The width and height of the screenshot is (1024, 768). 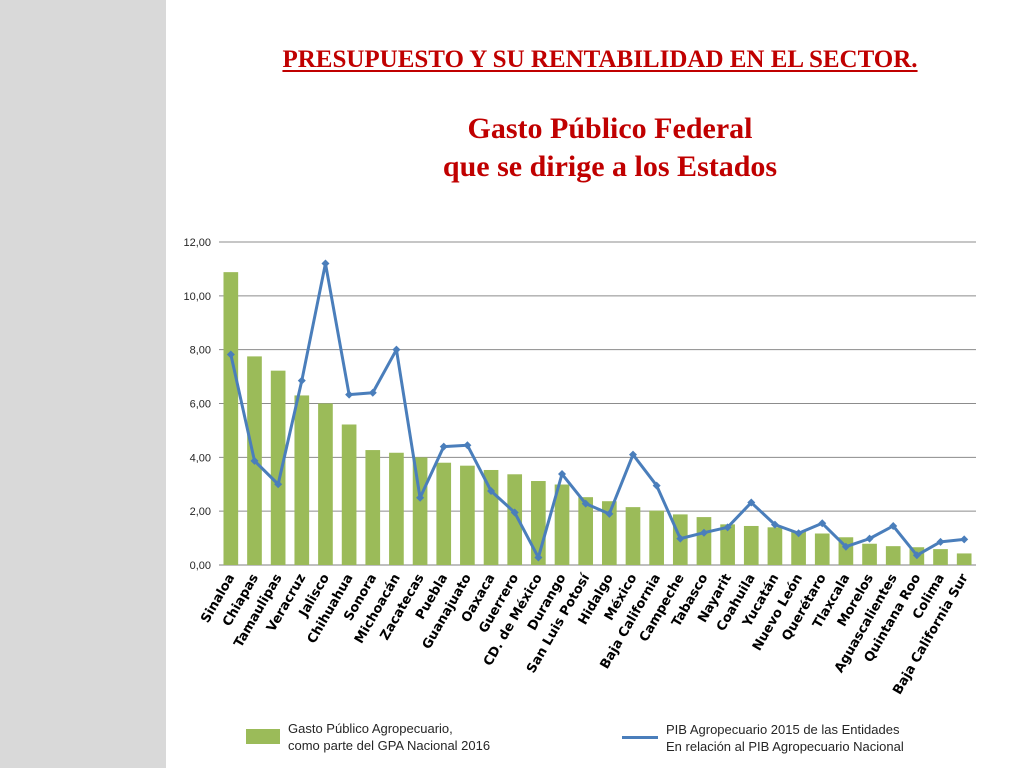 What do you see at coordinates (640, 737) in the screenshot?
I see `legend-swatch-line` at bounding box center [640, 737].